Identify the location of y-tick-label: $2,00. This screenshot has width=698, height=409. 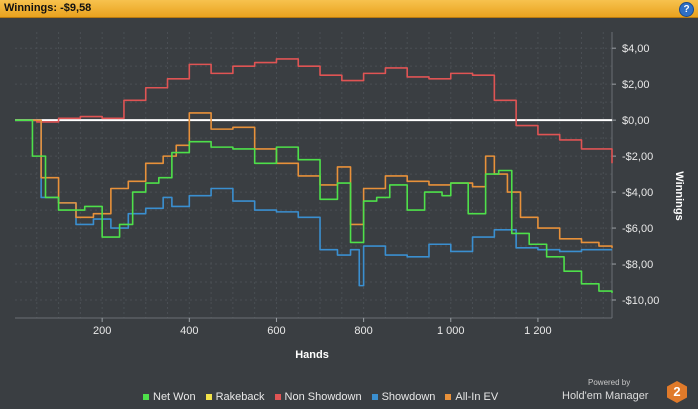
(636, 85).